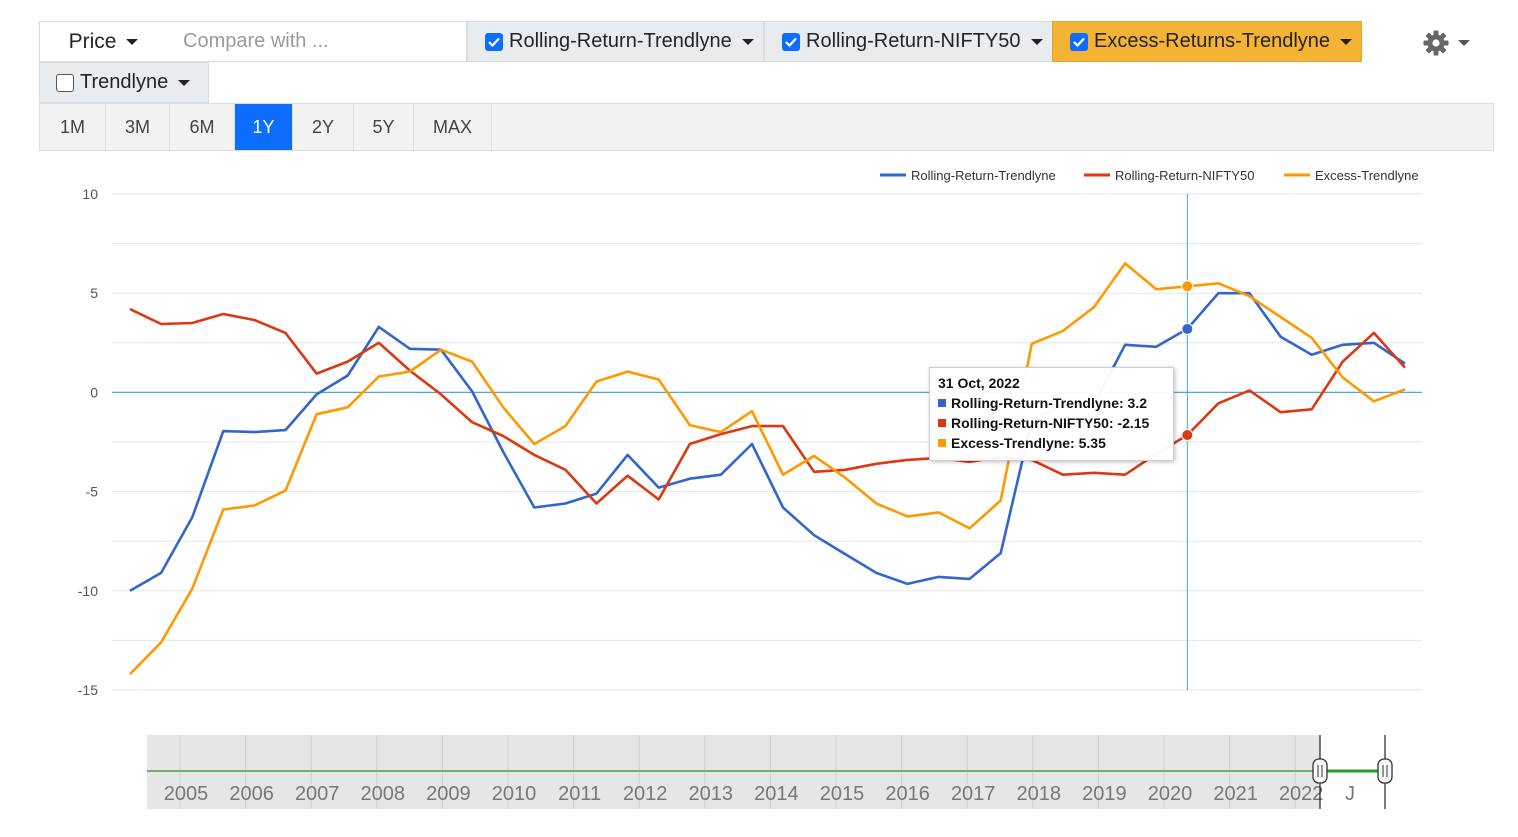 This screenshot has width=1518, height=837. Describe the element at coordinates (711, 794) in the screenshot. I see `navigator-year-label: 2013` at that location.